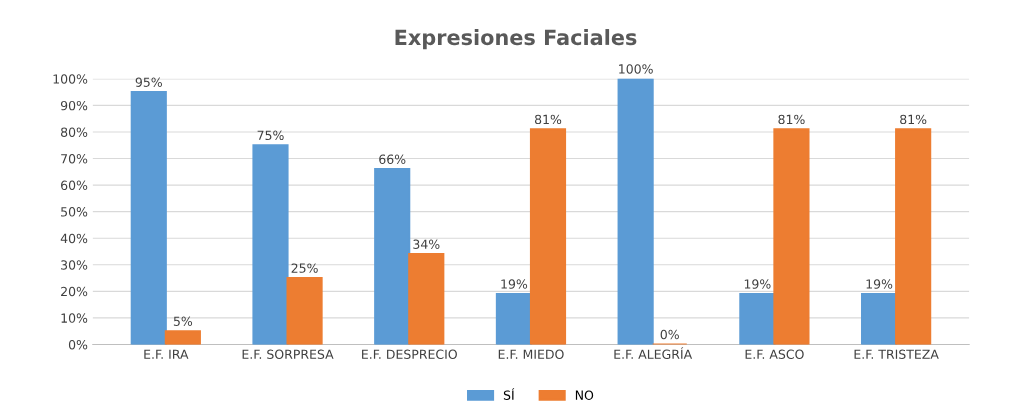 The image size is (1031, 415). What do you see at coordinates (74, 212) in the screenshot?
I see `y-tick-label: 50%` at bounding box center [74, 212].